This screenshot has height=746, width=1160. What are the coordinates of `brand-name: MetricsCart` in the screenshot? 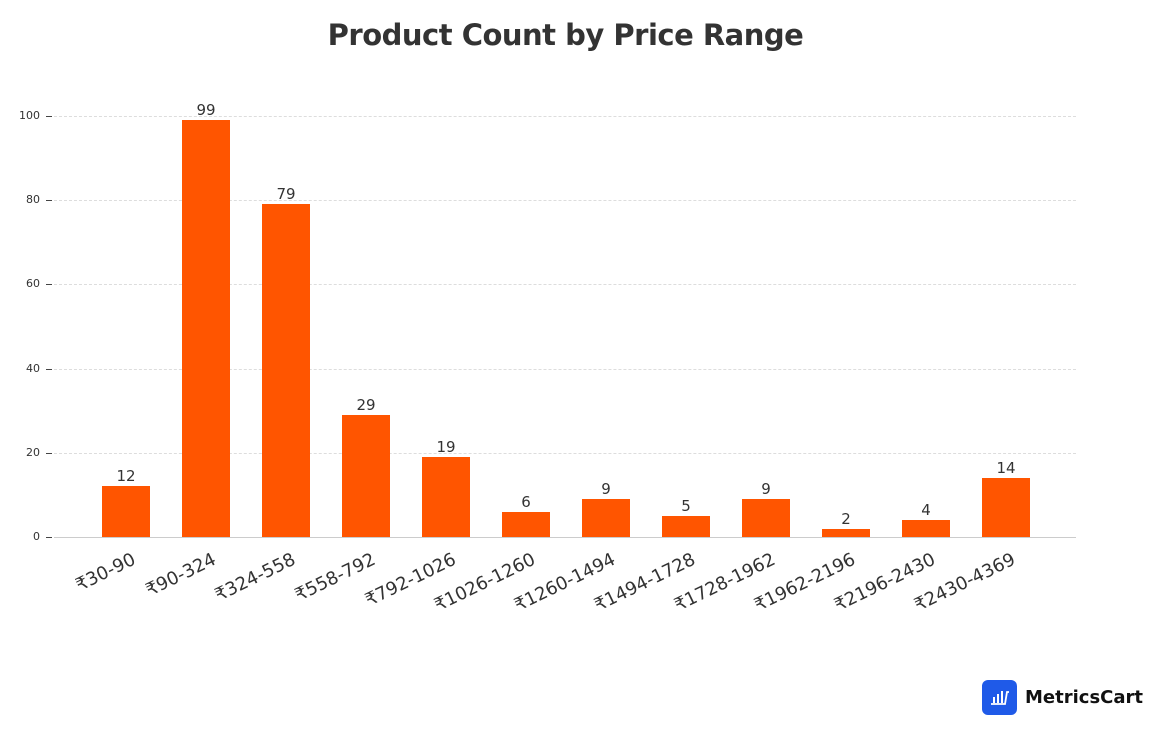 It's located at (1084, 697).